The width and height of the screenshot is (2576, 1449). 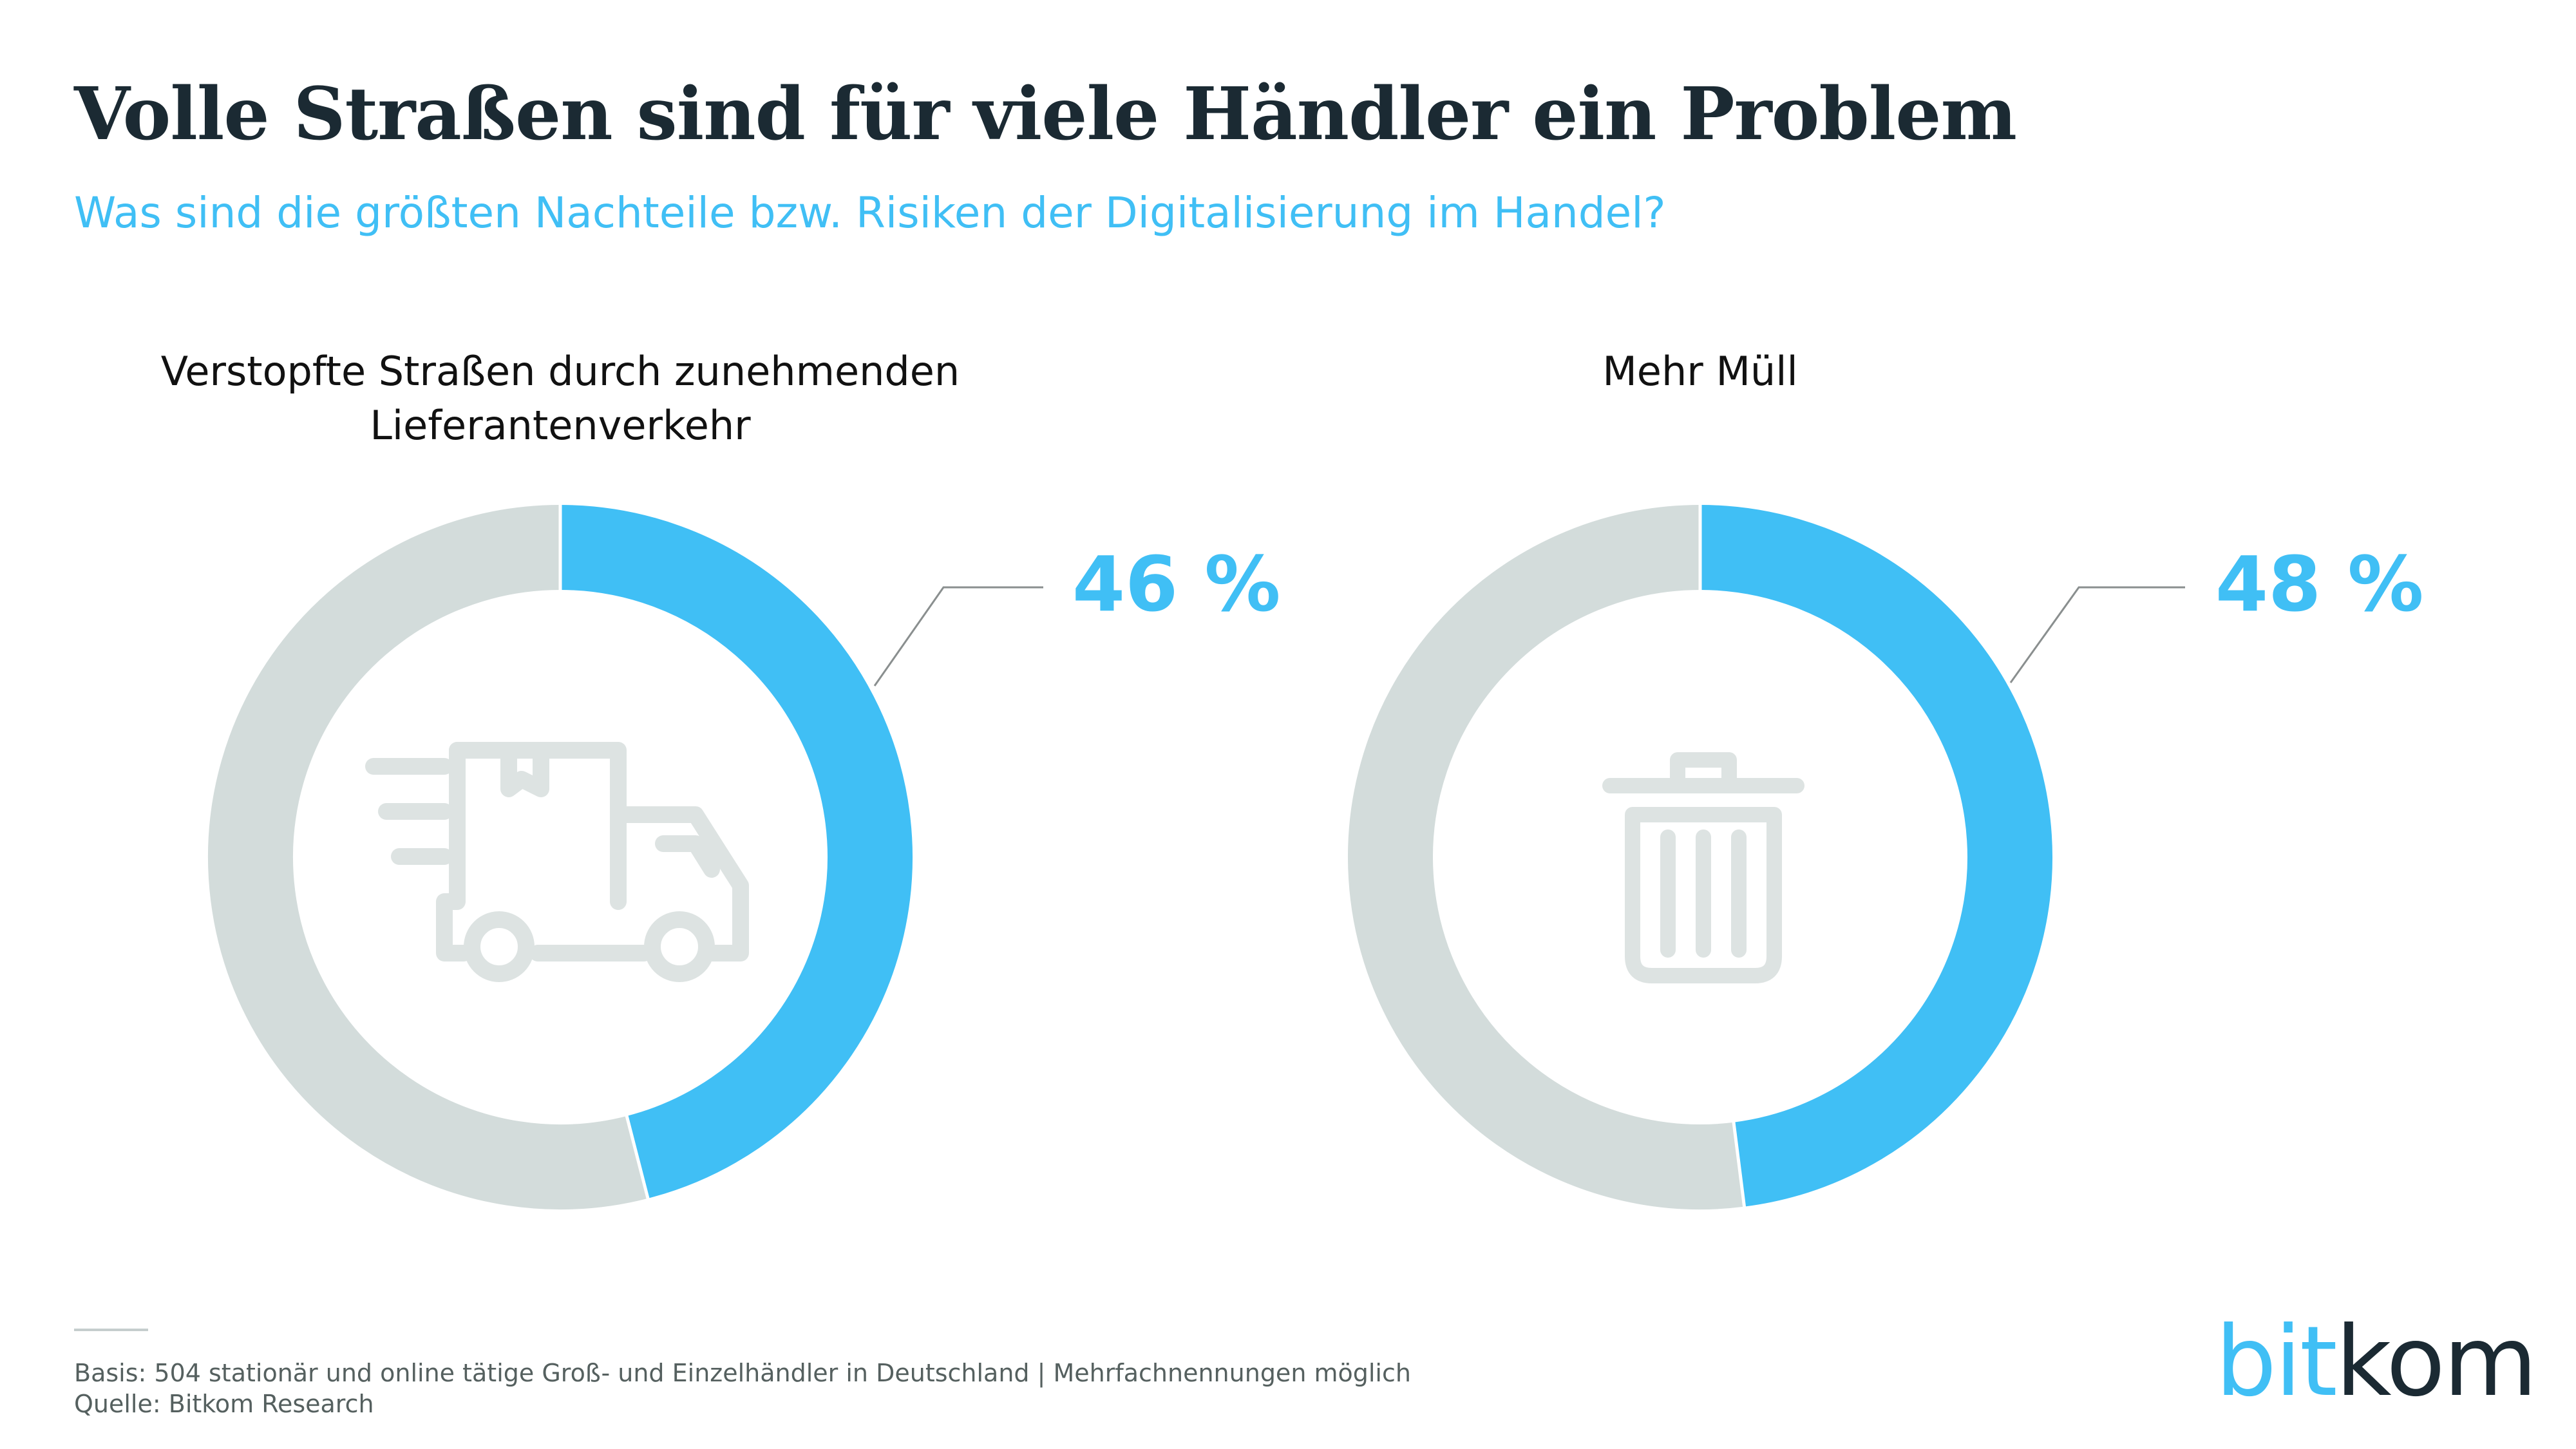 What do you see at coordinates (1176, 585) in the screenshot?
I see `donut-value-label: 46 %` at bounding box center [1176, 585].